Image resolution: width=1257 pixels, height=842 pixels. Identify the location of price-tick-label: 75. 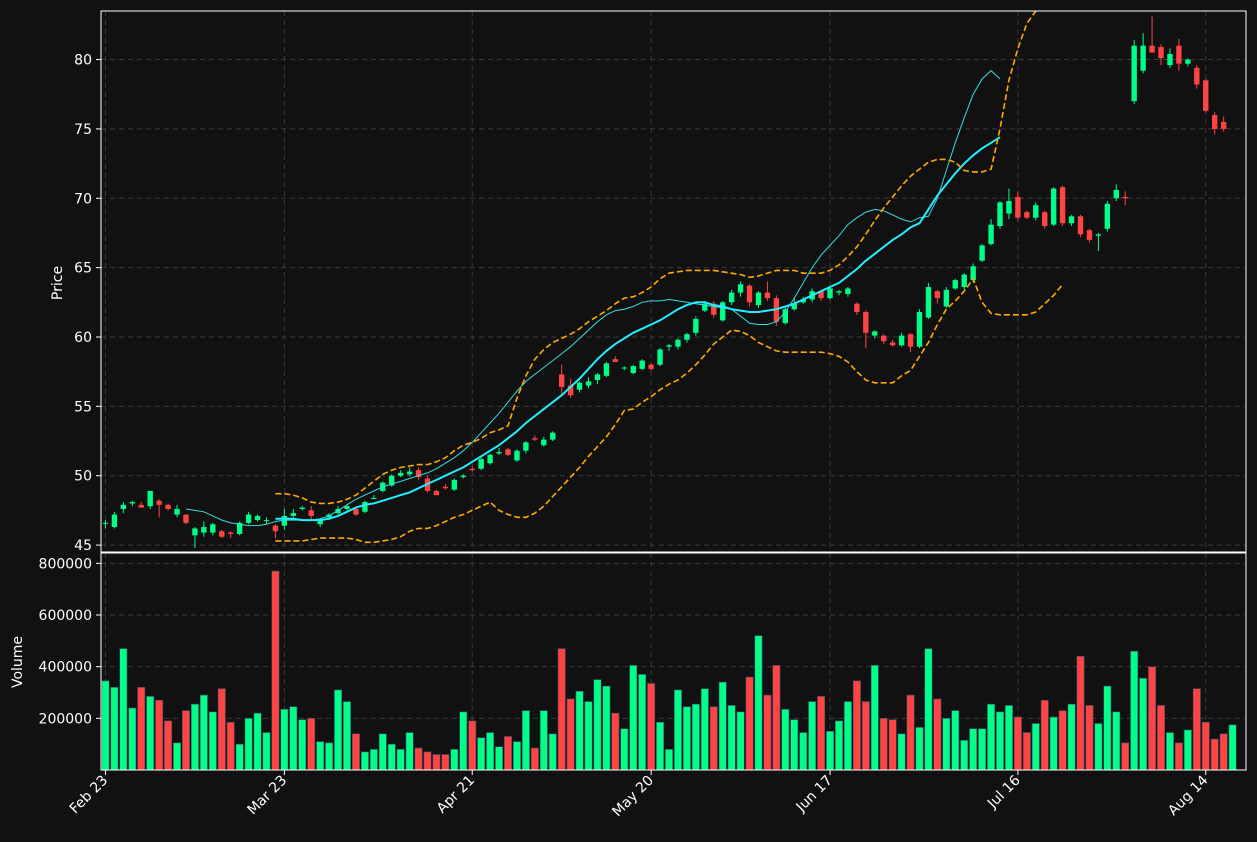
(83, 130).